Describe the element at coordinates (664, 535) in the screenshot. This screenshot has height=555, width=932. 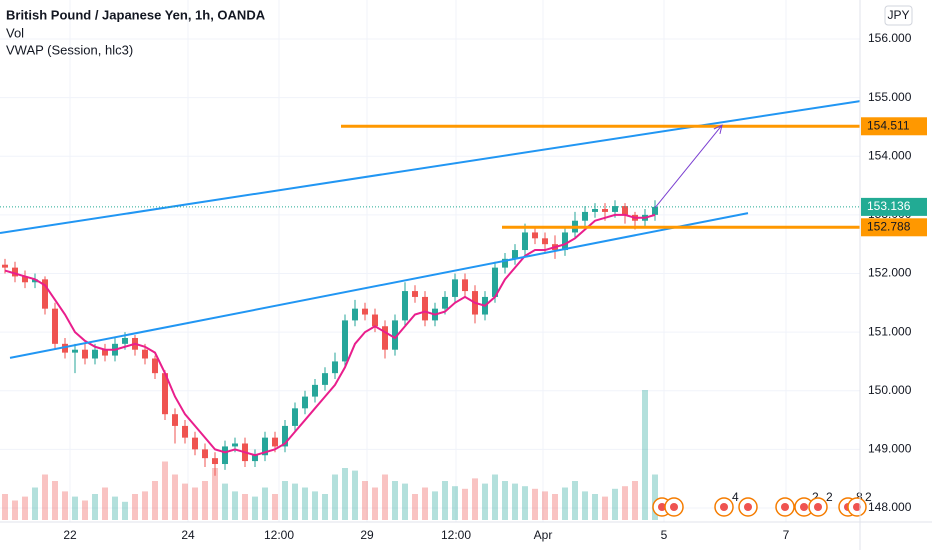
I see `x-tick-label: 5` at that location.